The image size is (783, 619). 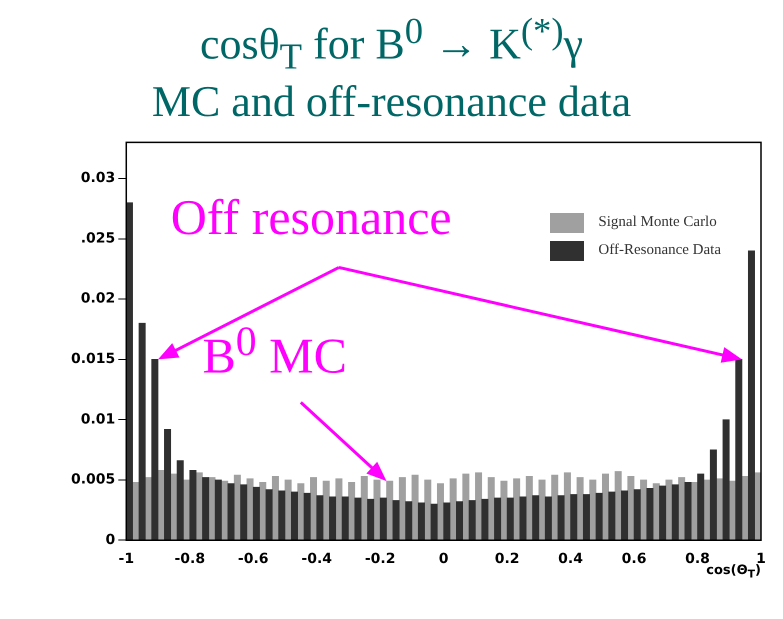 What do you see at coordinates (311, 217) in the screenshot?
I see `annotation: Off resonance` at bounding box center [311, 217].